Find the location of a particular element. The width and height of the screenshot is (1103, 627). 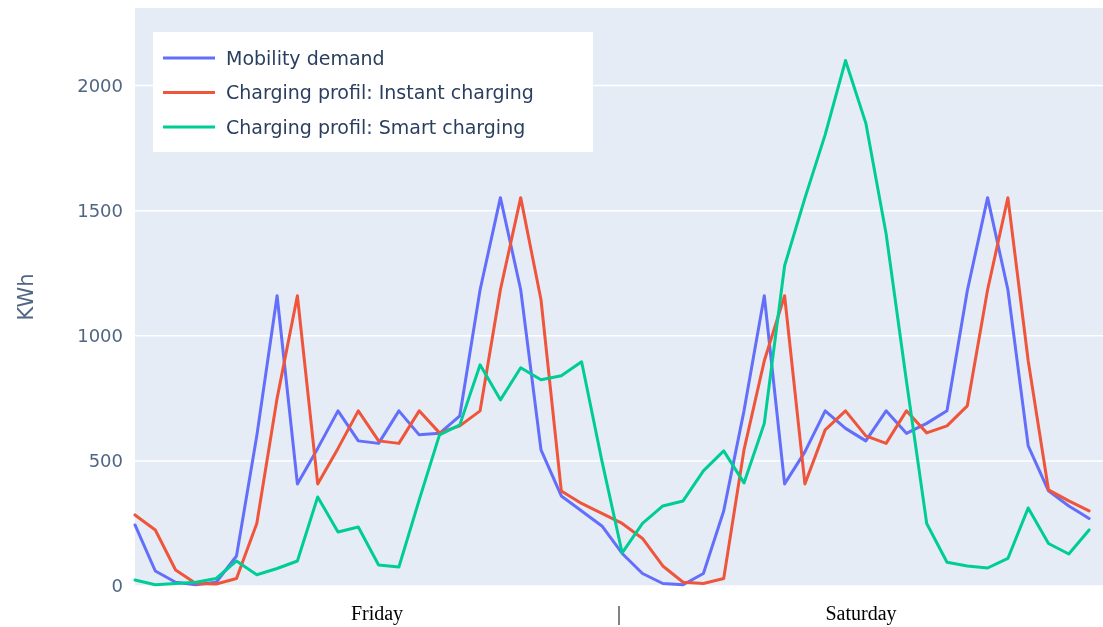

text: Saturday is located at coordinates (861, 613).